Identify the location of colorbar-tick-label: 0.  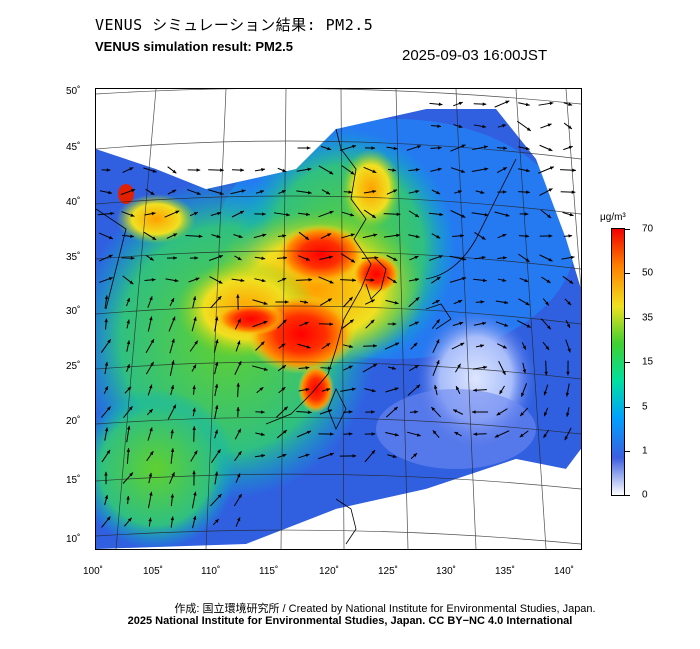
(645, 495).